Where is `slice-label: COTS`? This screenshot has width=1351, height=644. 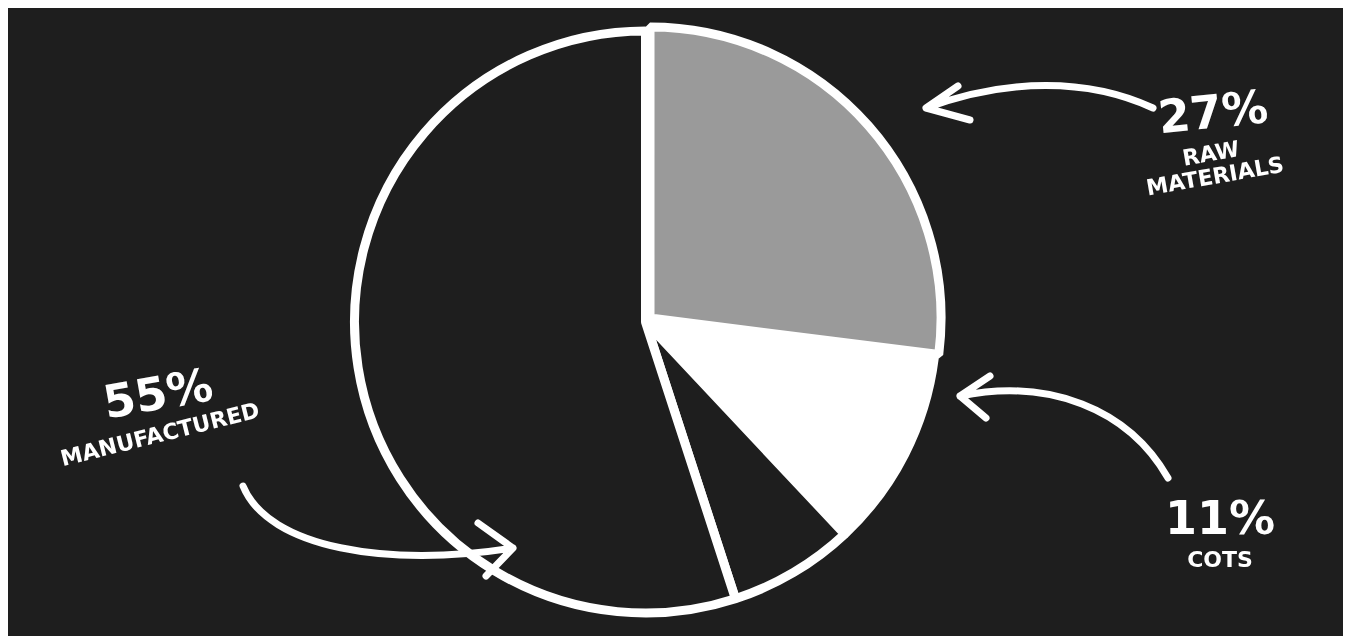
slice-label: COTS is located at coordinates (1220, 560).